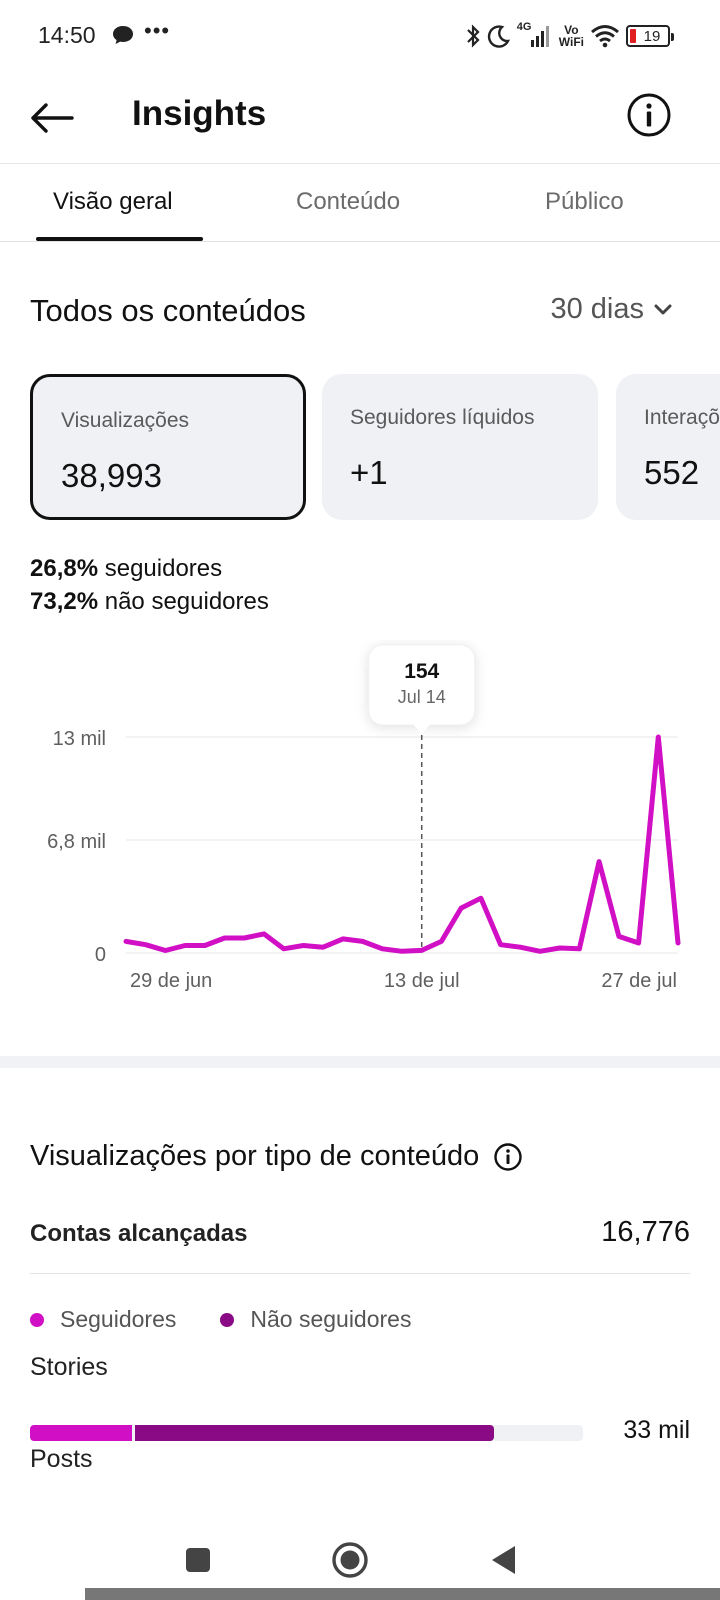 This screenshot has width=720, height=1600. Describe the element at coordinates (668, 447) in the screenshot. I see `metric-card-interactions: Interações 552` at that location.